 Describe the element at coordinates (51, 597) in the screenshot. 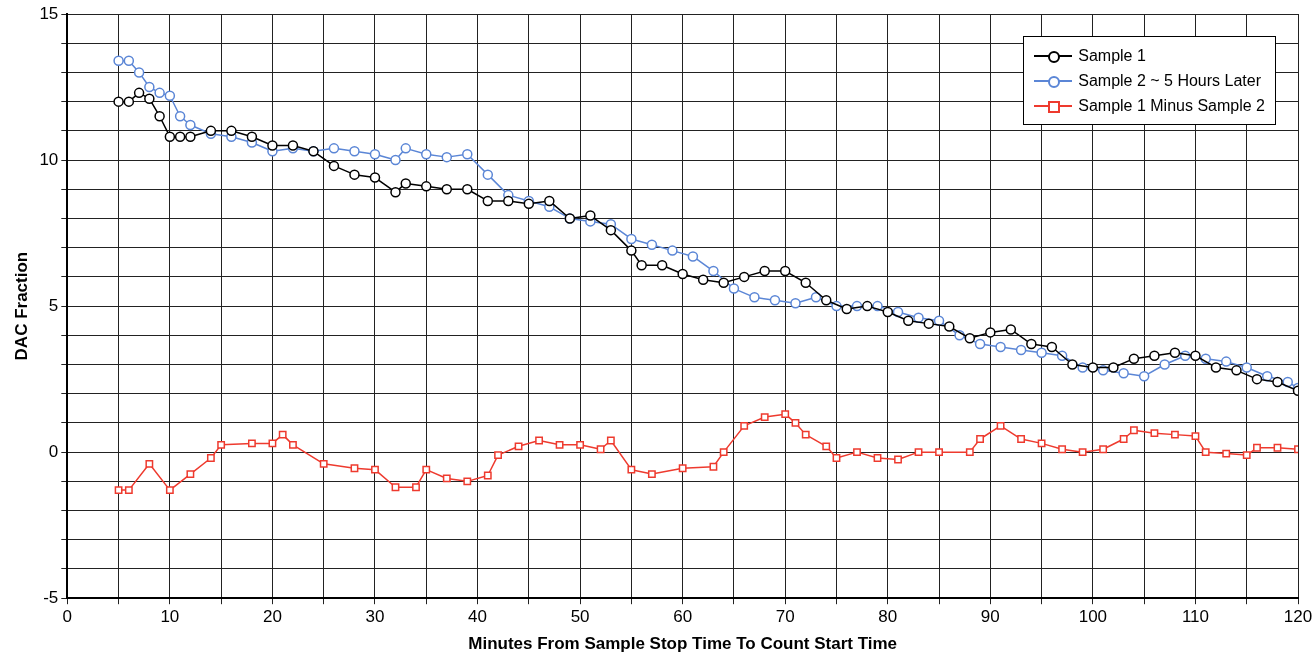

I see `y-tick-label: -5` at that location.